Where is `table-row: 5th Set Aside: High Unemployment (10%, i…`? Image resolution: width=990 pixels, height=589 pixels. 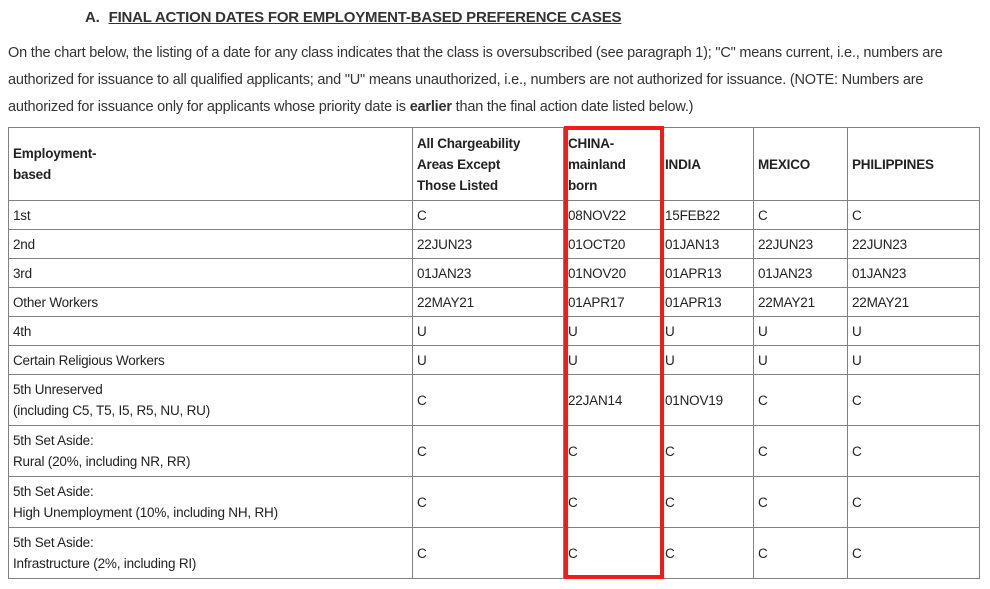
table-row: 5th Set Aside: High Unemployment (10%, i… is located at coordinates (494, 502).